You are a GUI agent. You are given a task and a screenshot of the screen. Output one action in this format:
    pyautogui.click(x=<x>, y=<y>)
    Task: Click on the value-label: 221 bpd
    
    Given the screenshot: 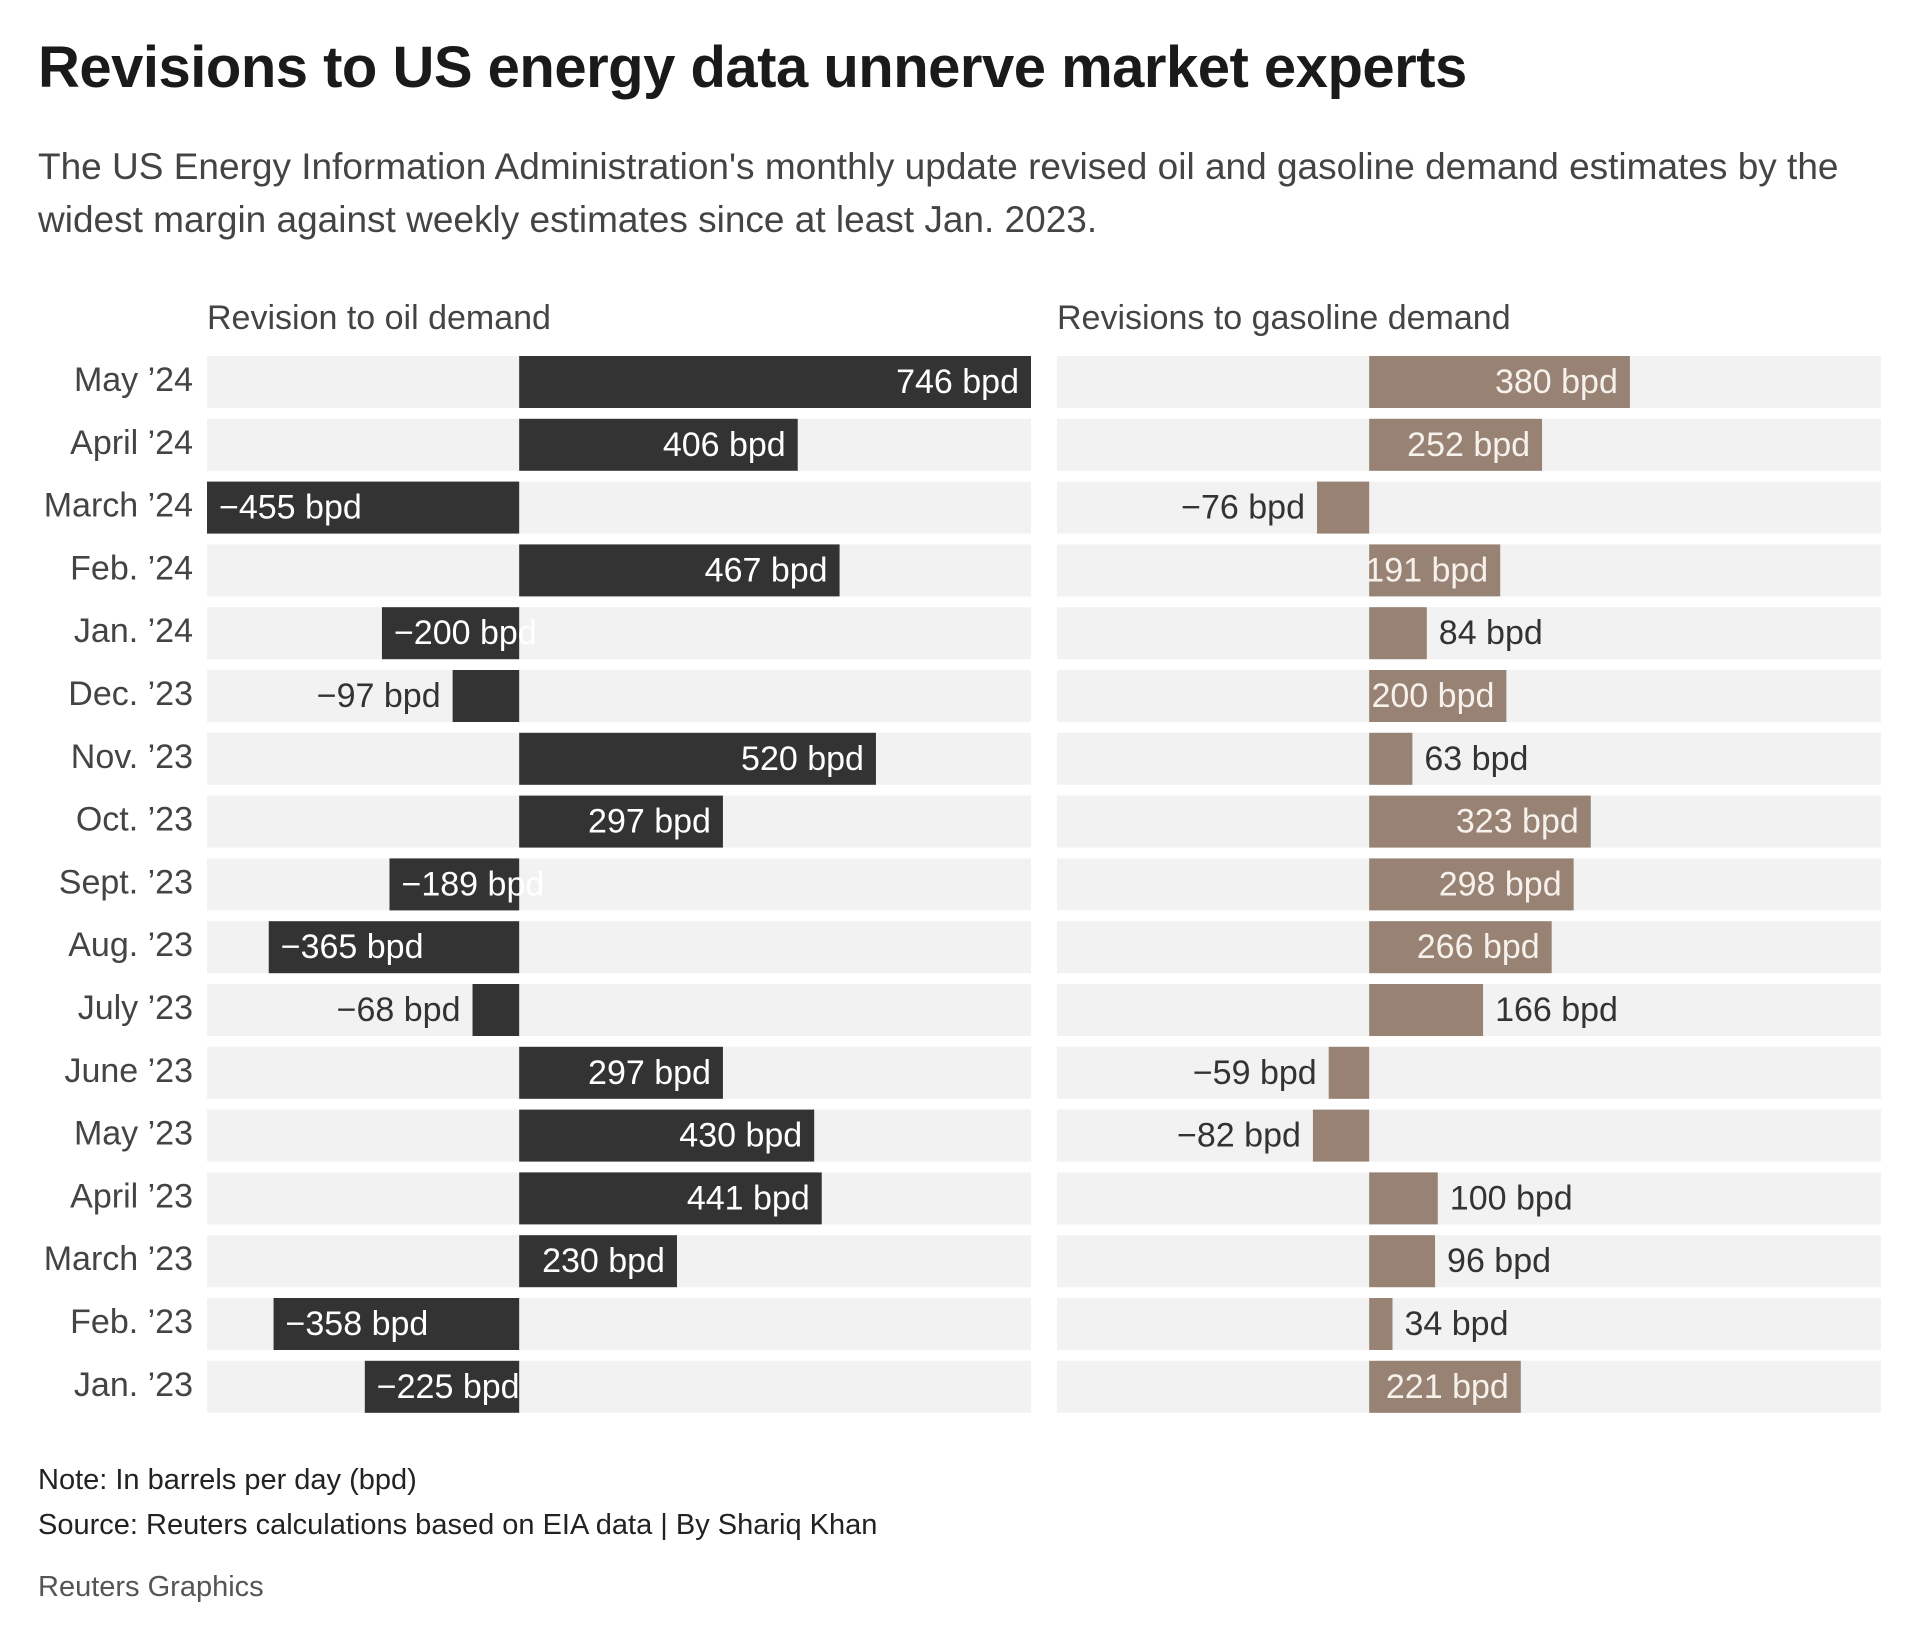 What is the action you would take?
    pyautogui.click(x=1447, y=1387)
    